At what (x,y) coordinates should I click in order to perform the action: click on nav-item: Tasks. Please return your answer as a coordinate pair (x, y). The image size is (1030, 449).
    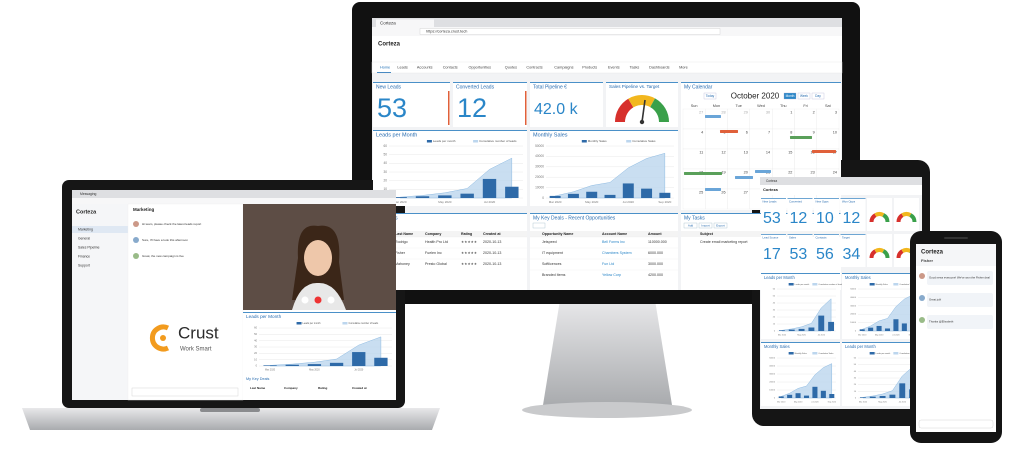
    Looking at the image, I should click on (635, 68).